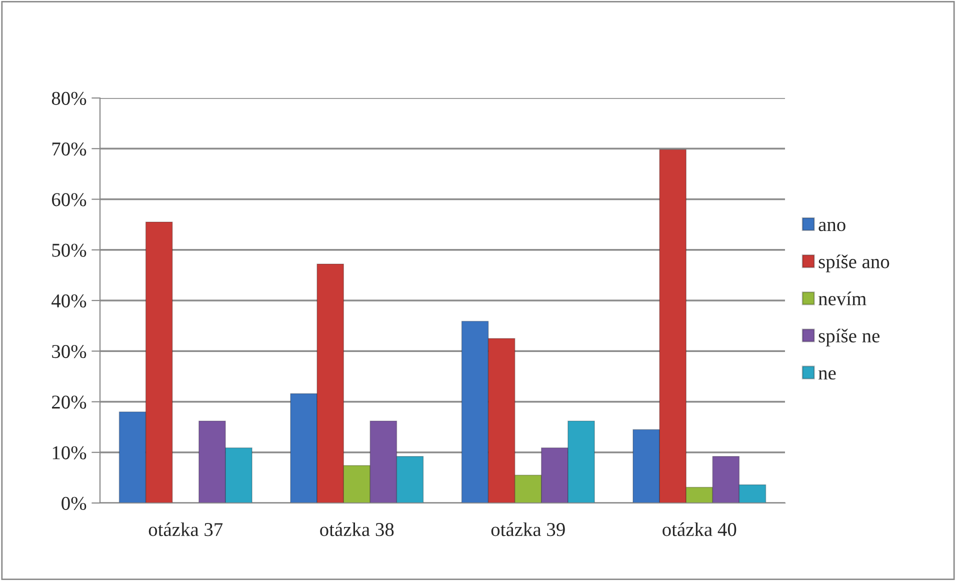  What do you see at coordinates (69, 199) in the screenshot?
I see `y-tick-label: 60%` at bounding box center [69, 199].